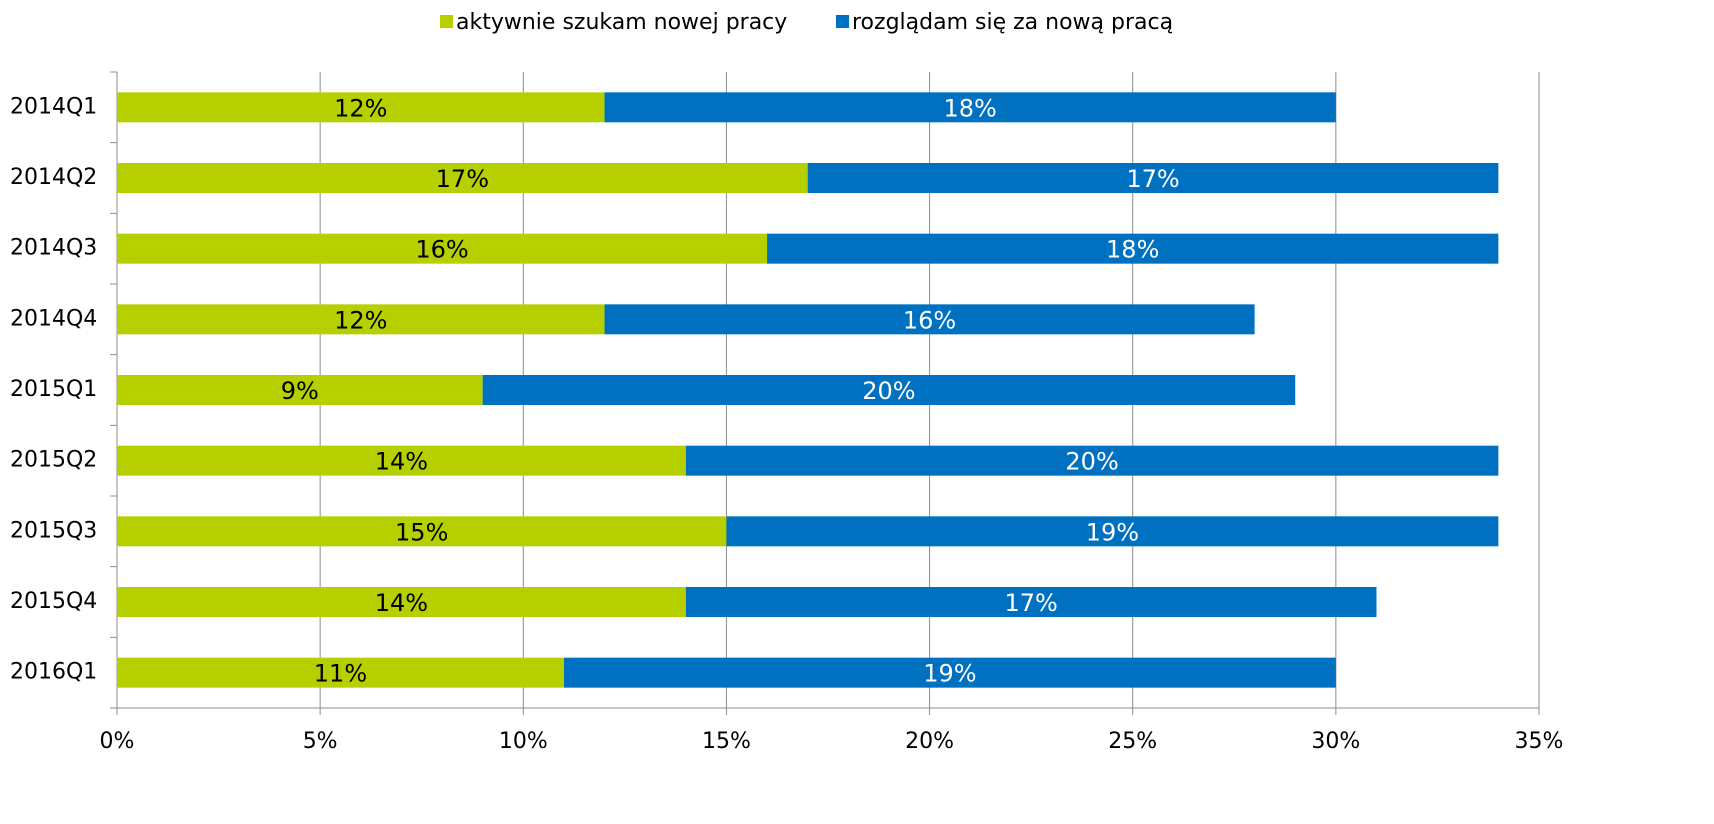 The image size is (1714, 824). Describe the element at coordinates (1012, 22) in the screenshot. I see `legend-label: rozglądam się za nową pracą` at that location.